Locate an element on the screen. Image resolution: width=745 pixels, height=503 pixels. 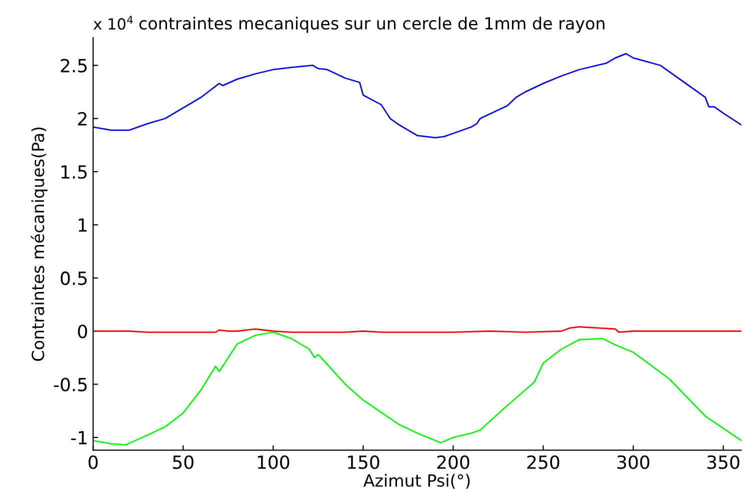
line-series is located at coordinates (417, 95).